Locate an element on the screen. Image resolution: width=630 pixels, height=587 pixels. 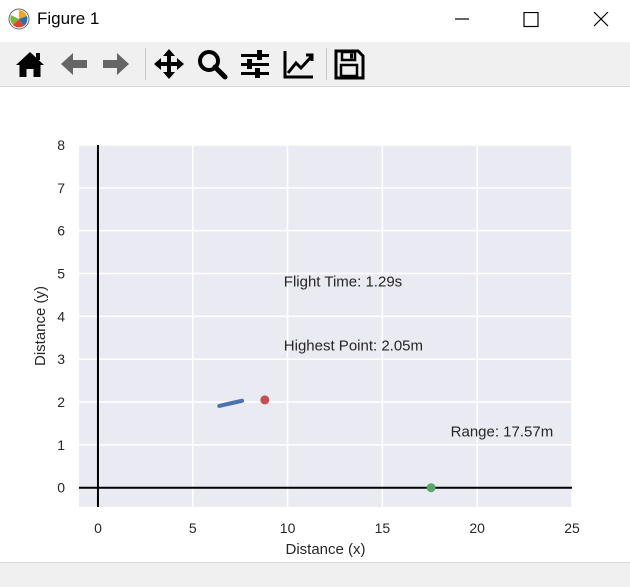
status-bar is located at coordinates (315, 574).